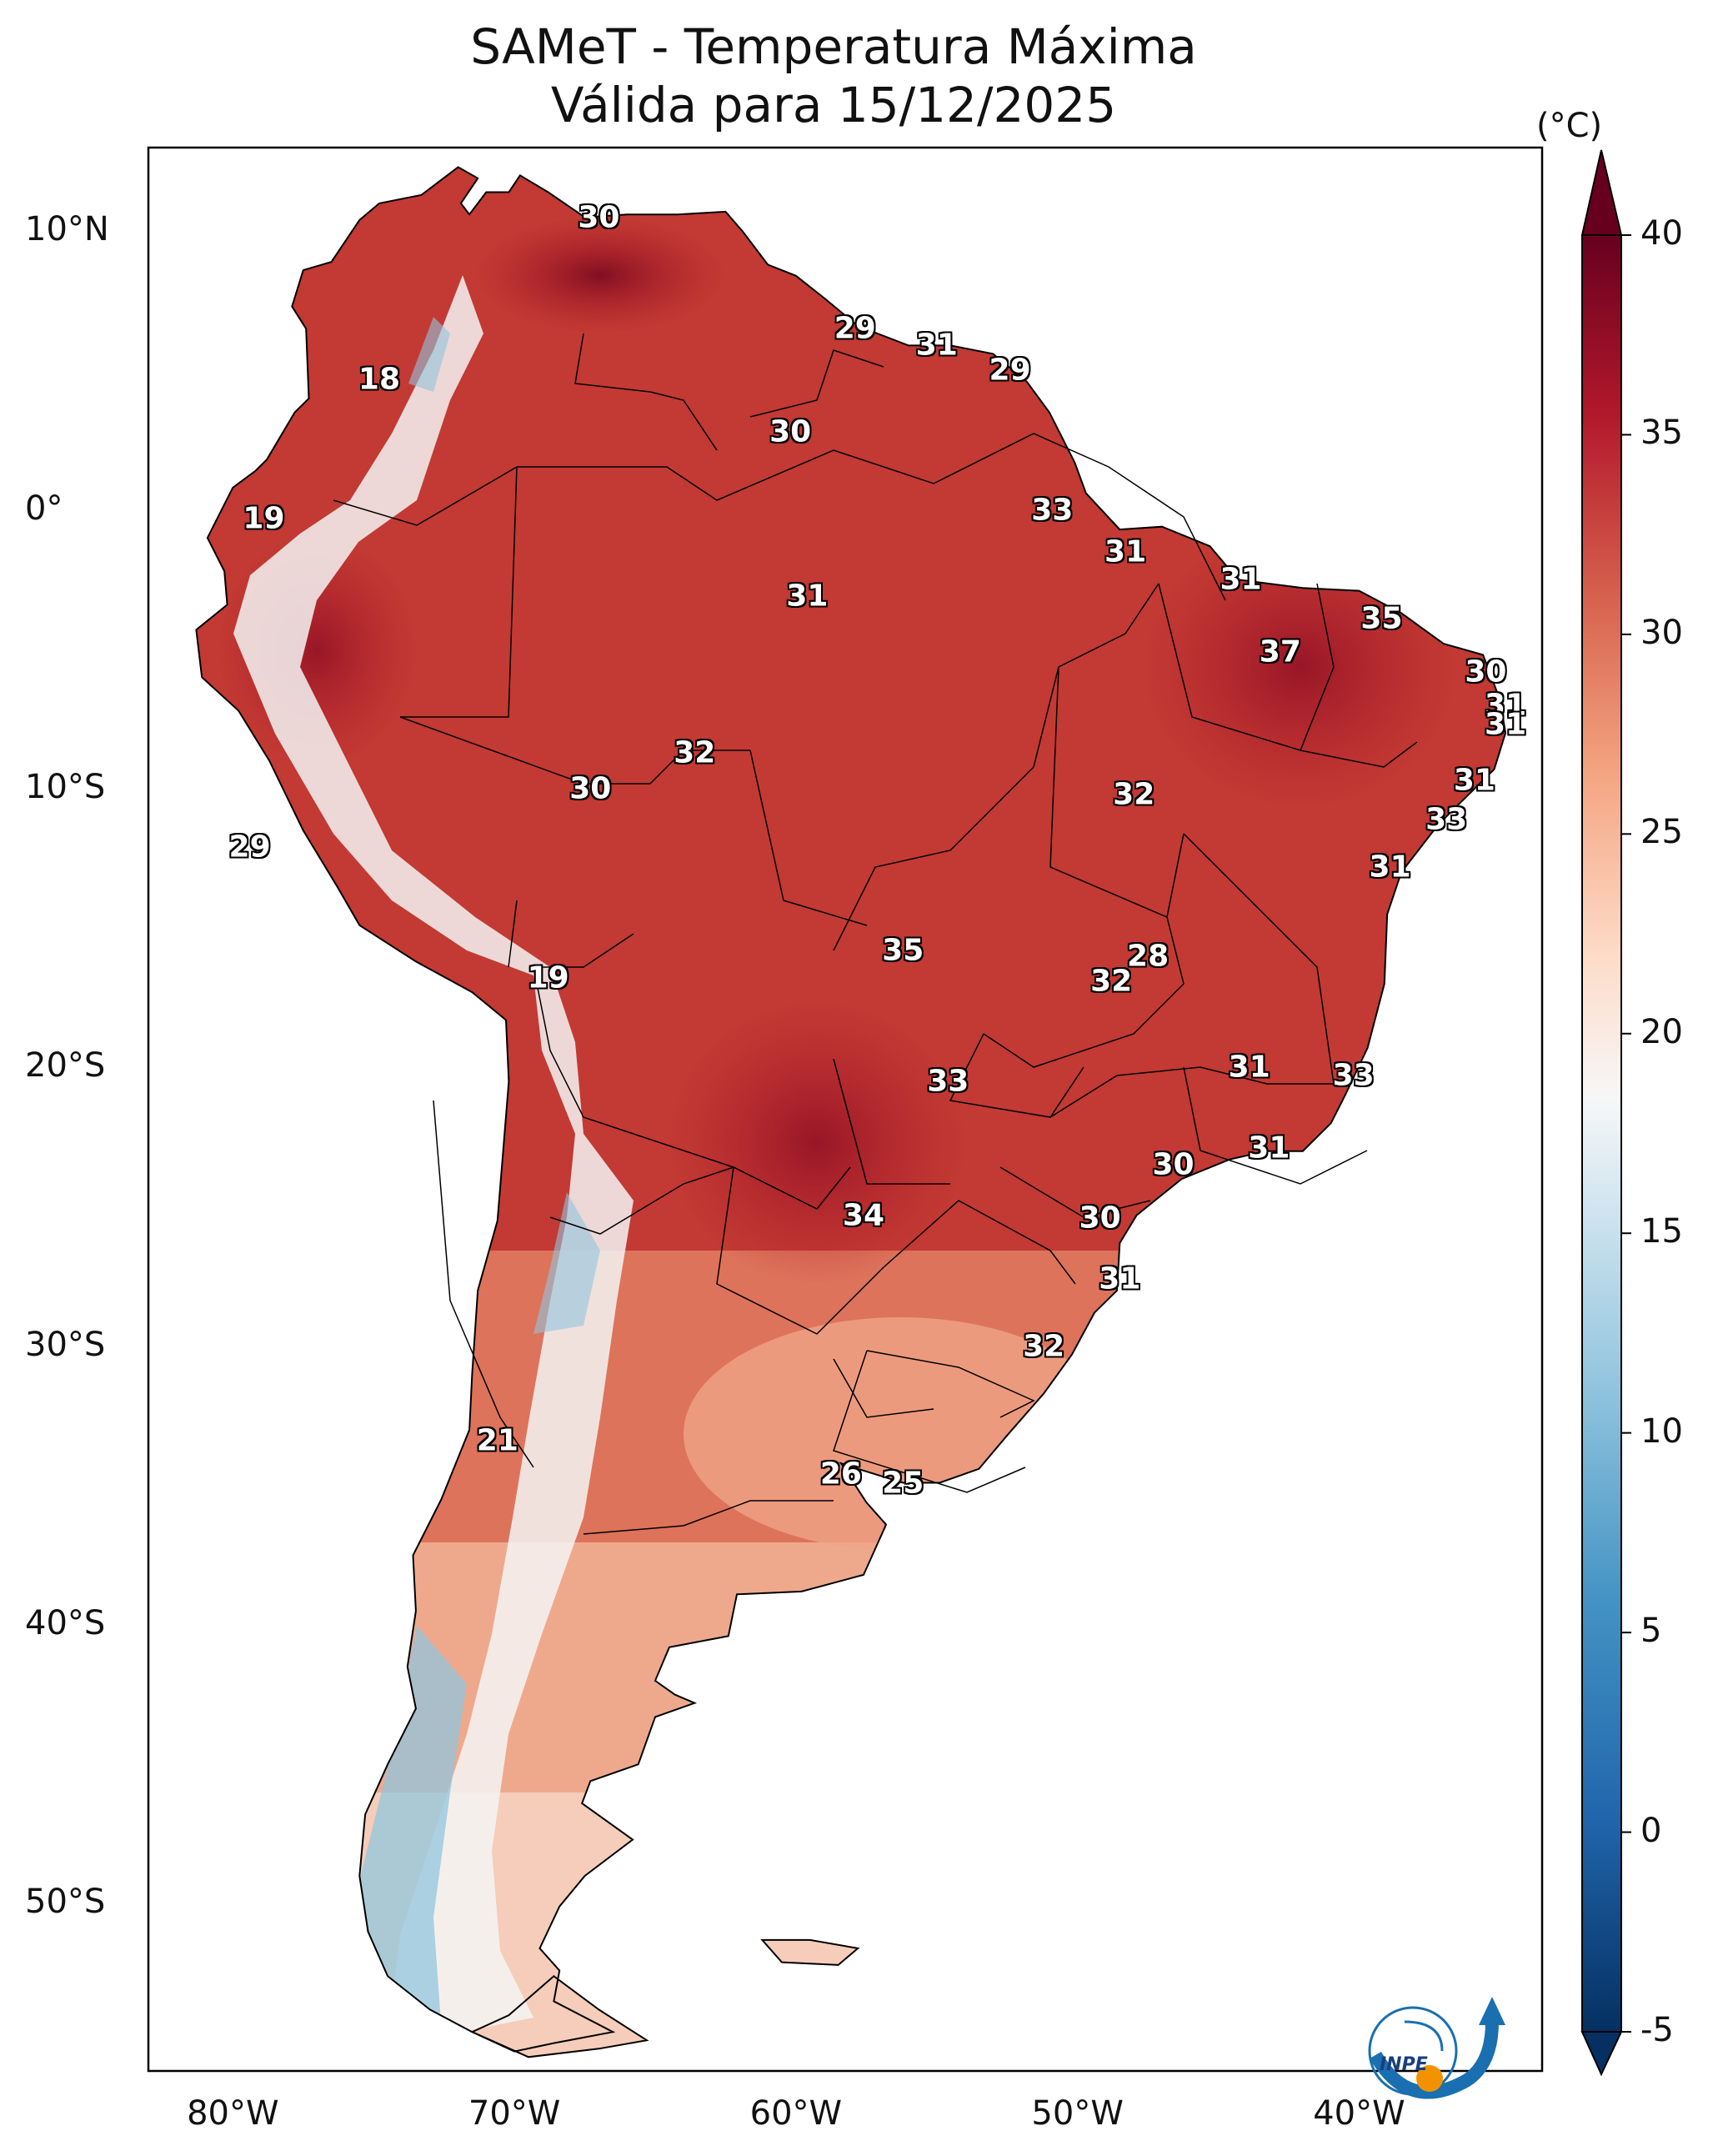  Describe the element at coordinates (65, 1344) in the screenshot. I see `lat-tick-label: 30°S` at that location.